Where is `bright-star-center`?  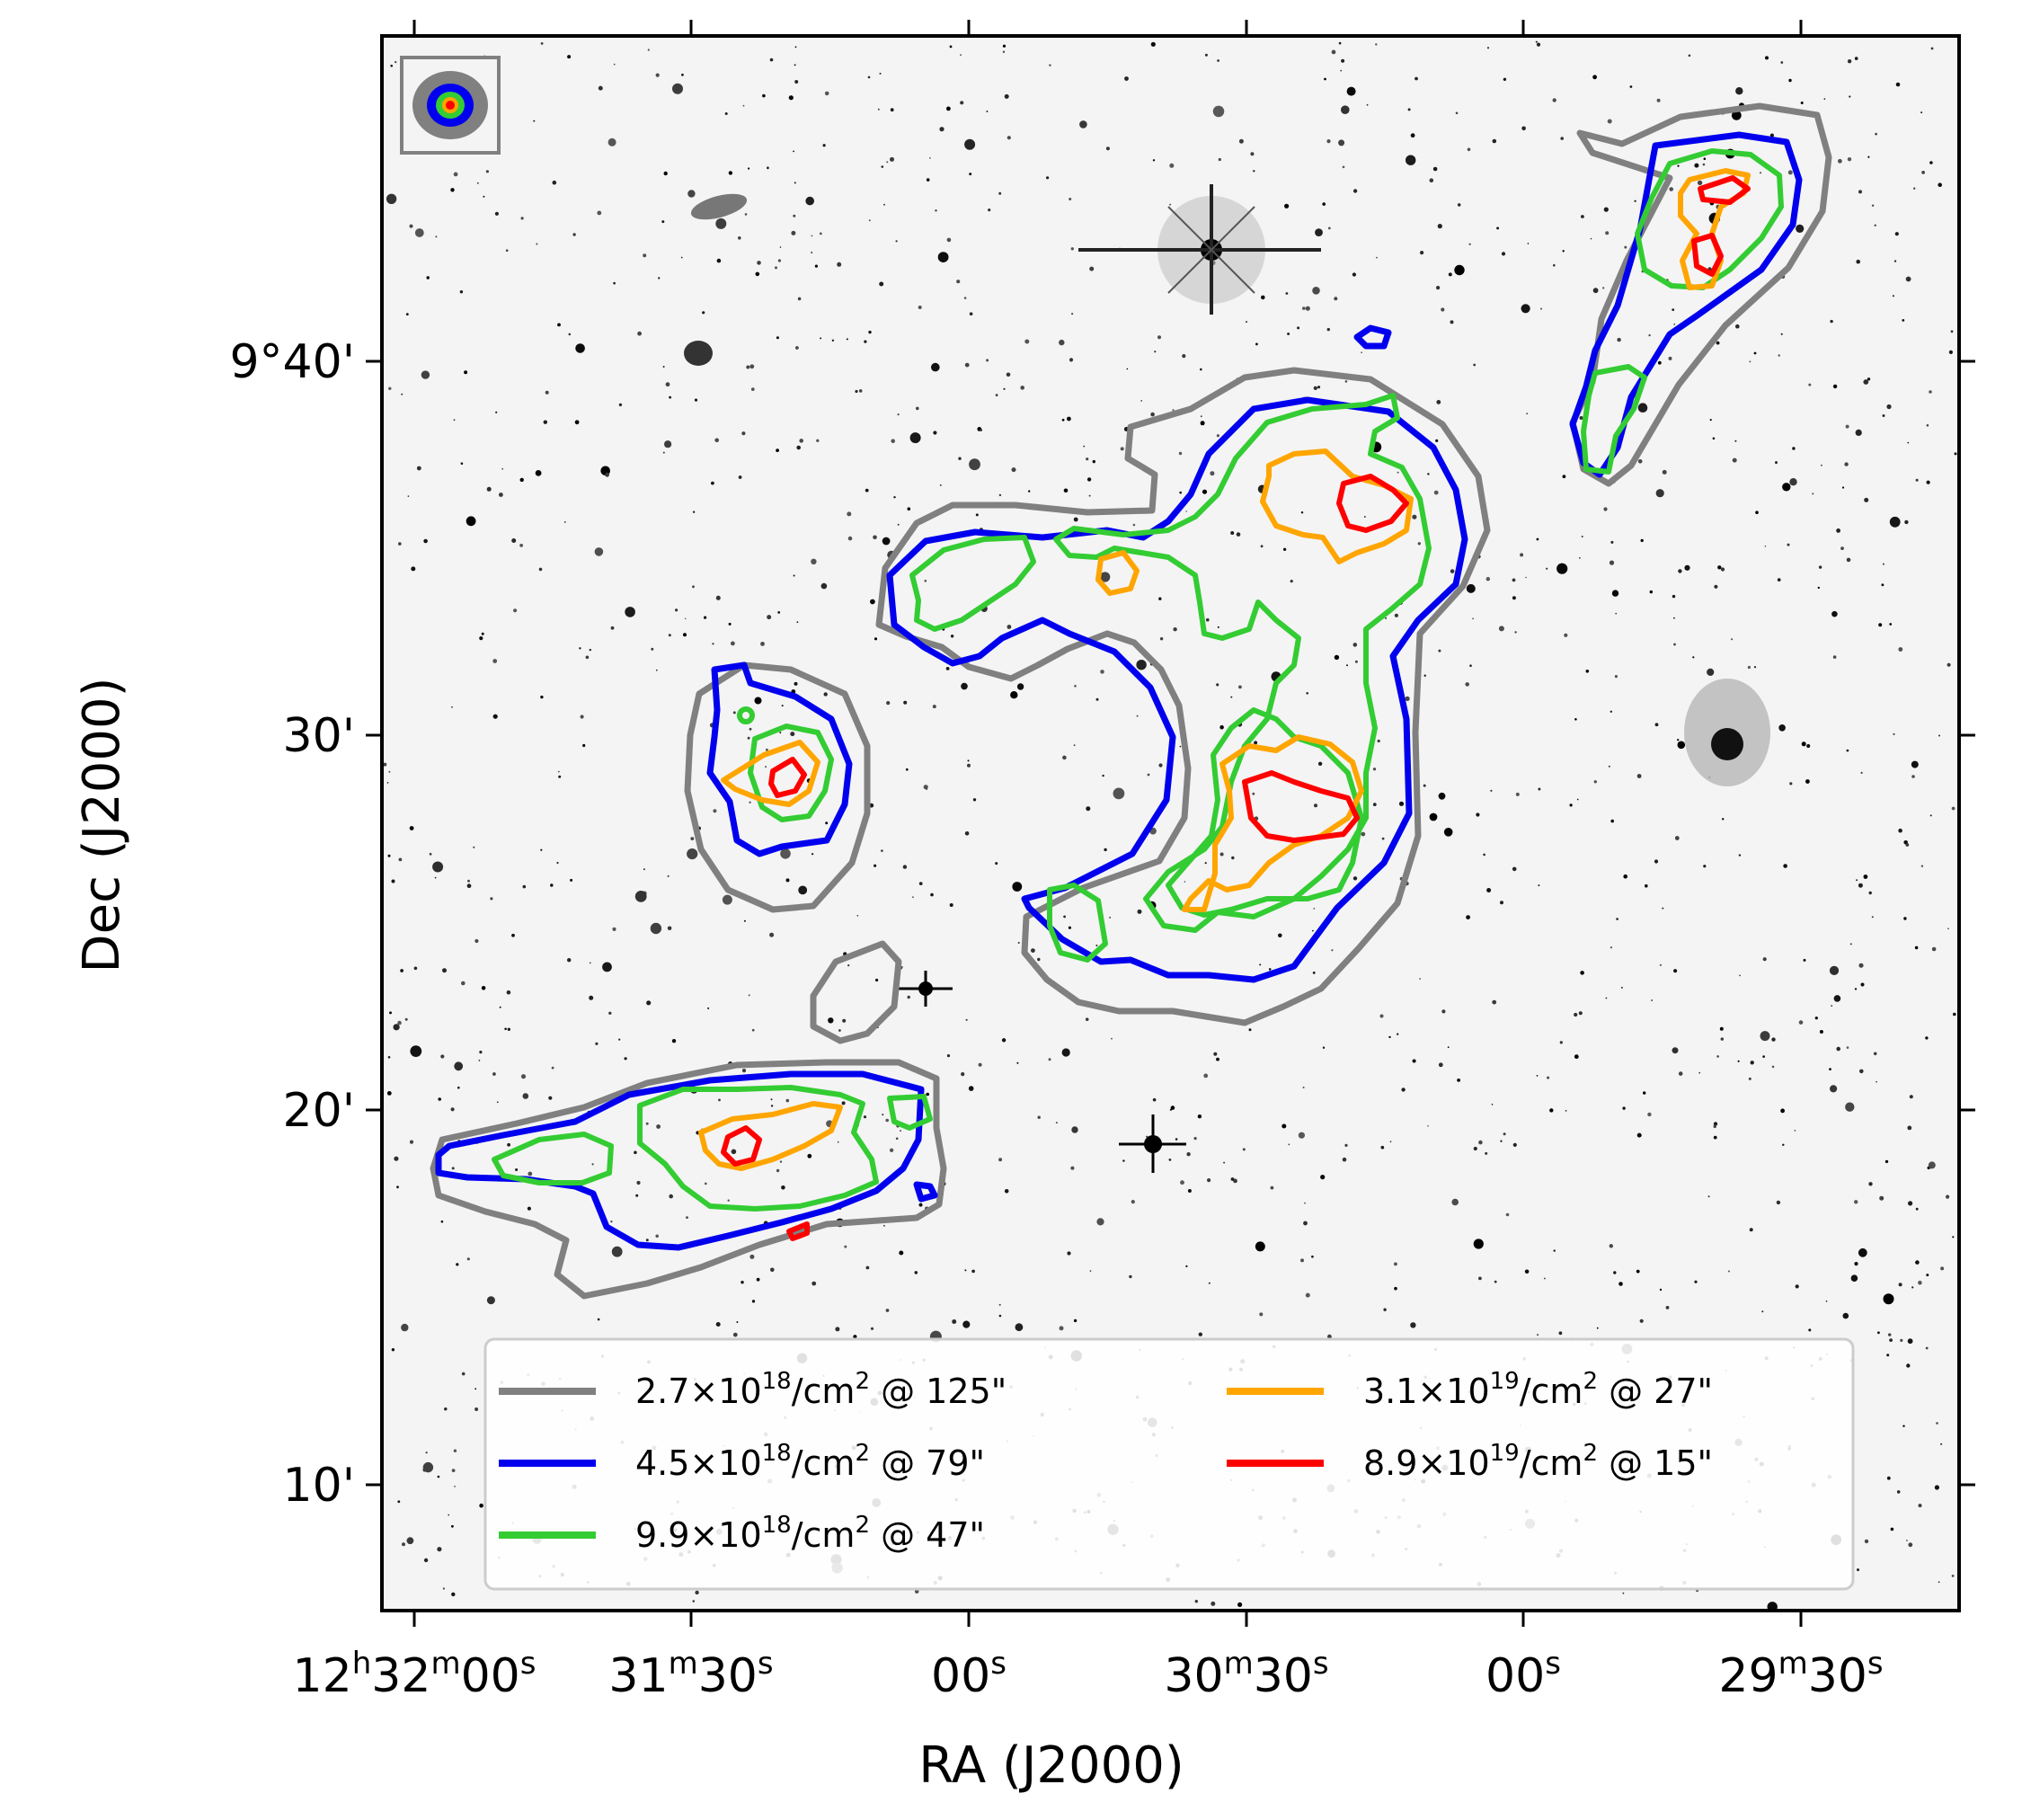
bright-star-center is located at coordinates (926, 989).